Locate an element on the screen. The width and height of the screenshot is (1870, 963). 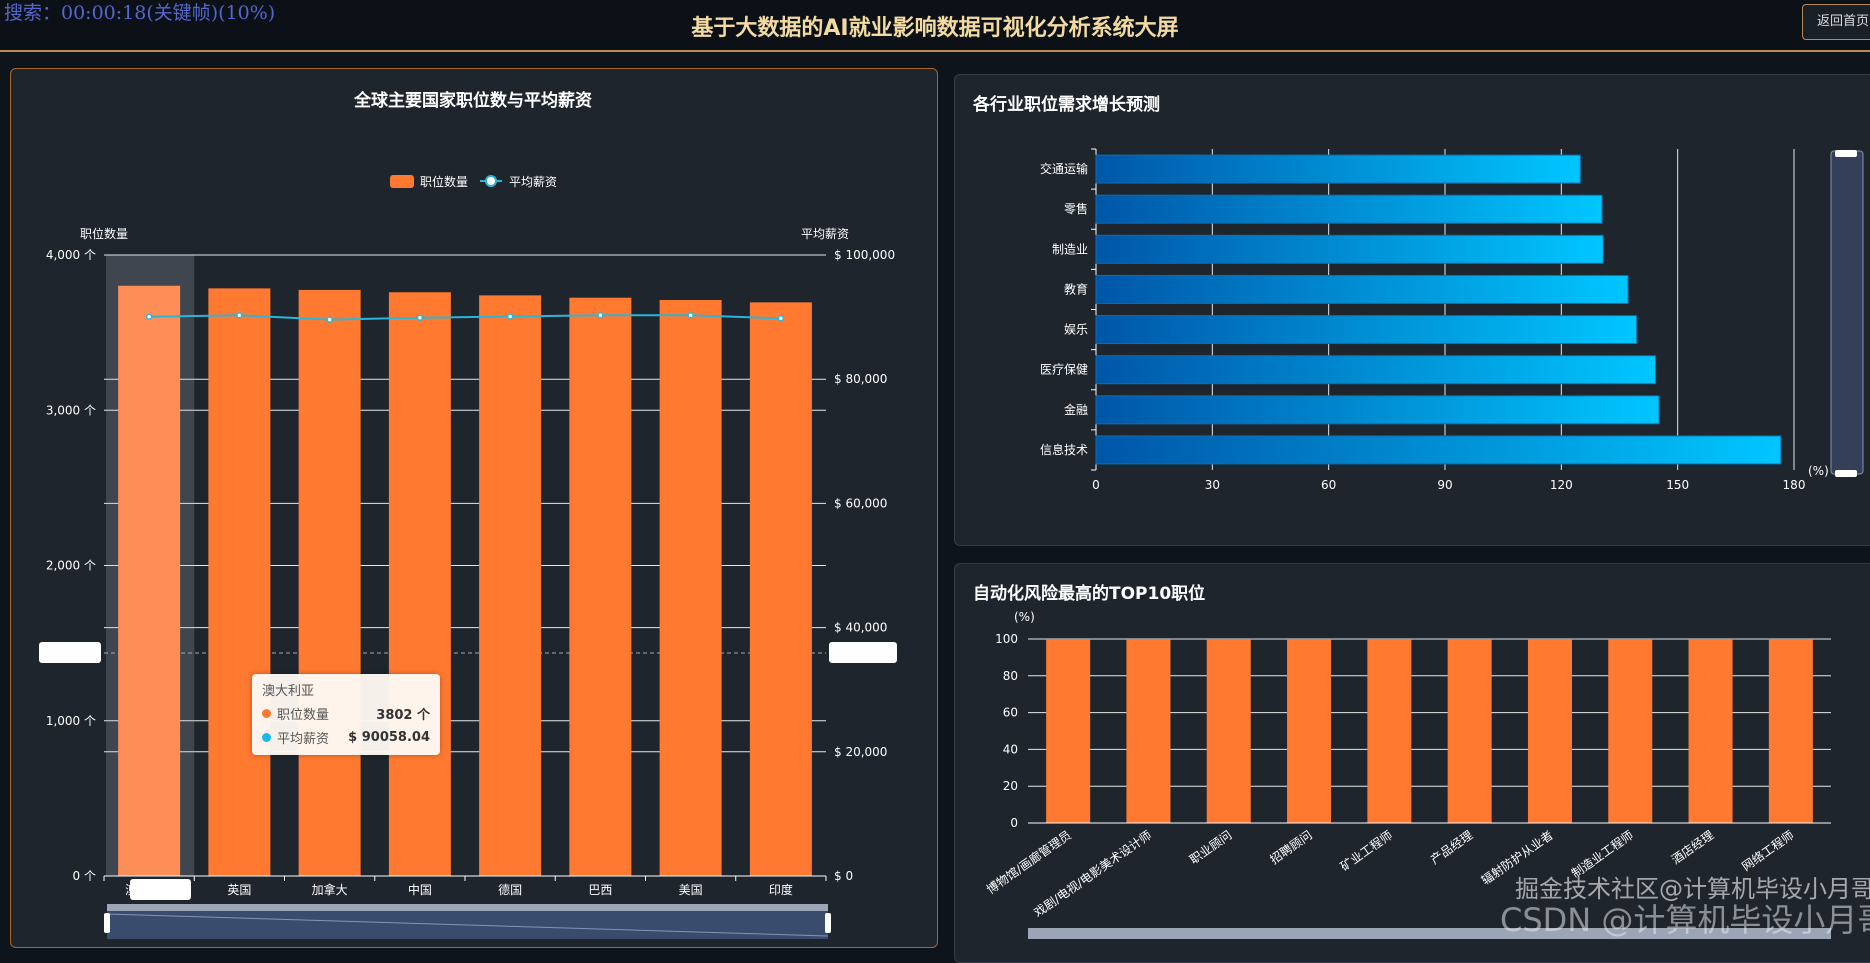
y-tick-label-right: $ 20,000 is located at coordinates (860, 752).